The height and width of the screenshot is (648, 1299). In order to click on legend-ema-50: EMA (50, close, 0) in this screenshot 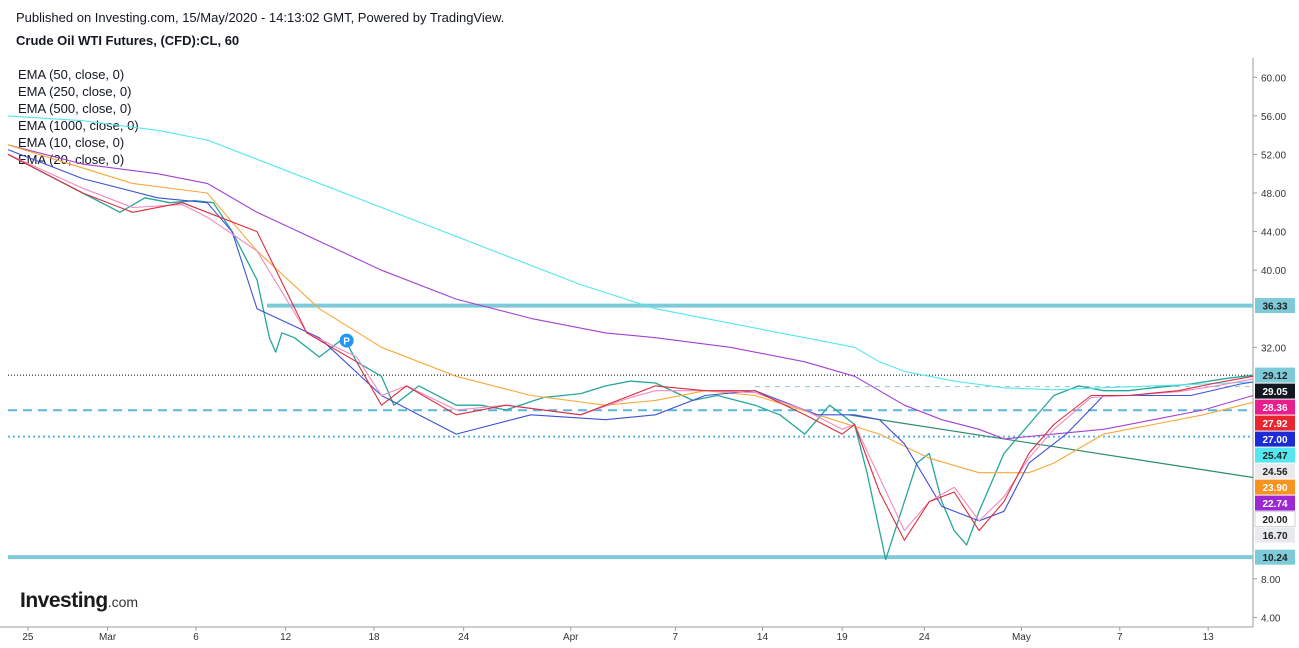, I will do `click(71, 74)`.